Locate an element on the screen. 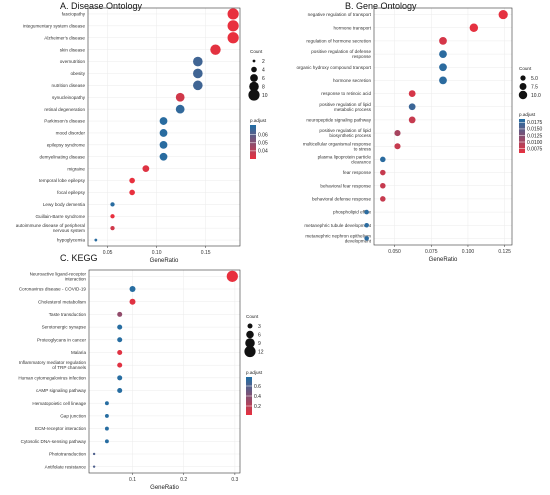 This screenshot has width=550, height=495. x-tick-label: 0.3 is located at coordinates (234, 480).